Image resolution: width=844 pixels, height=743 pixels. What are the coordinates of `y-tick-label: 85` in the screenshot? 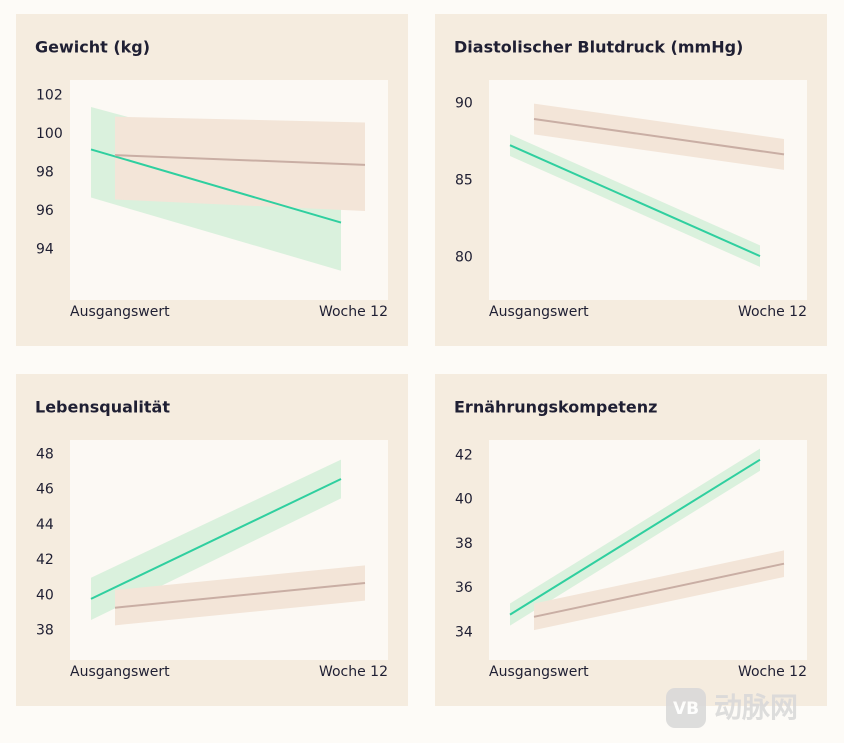 It's located at (464, 181).